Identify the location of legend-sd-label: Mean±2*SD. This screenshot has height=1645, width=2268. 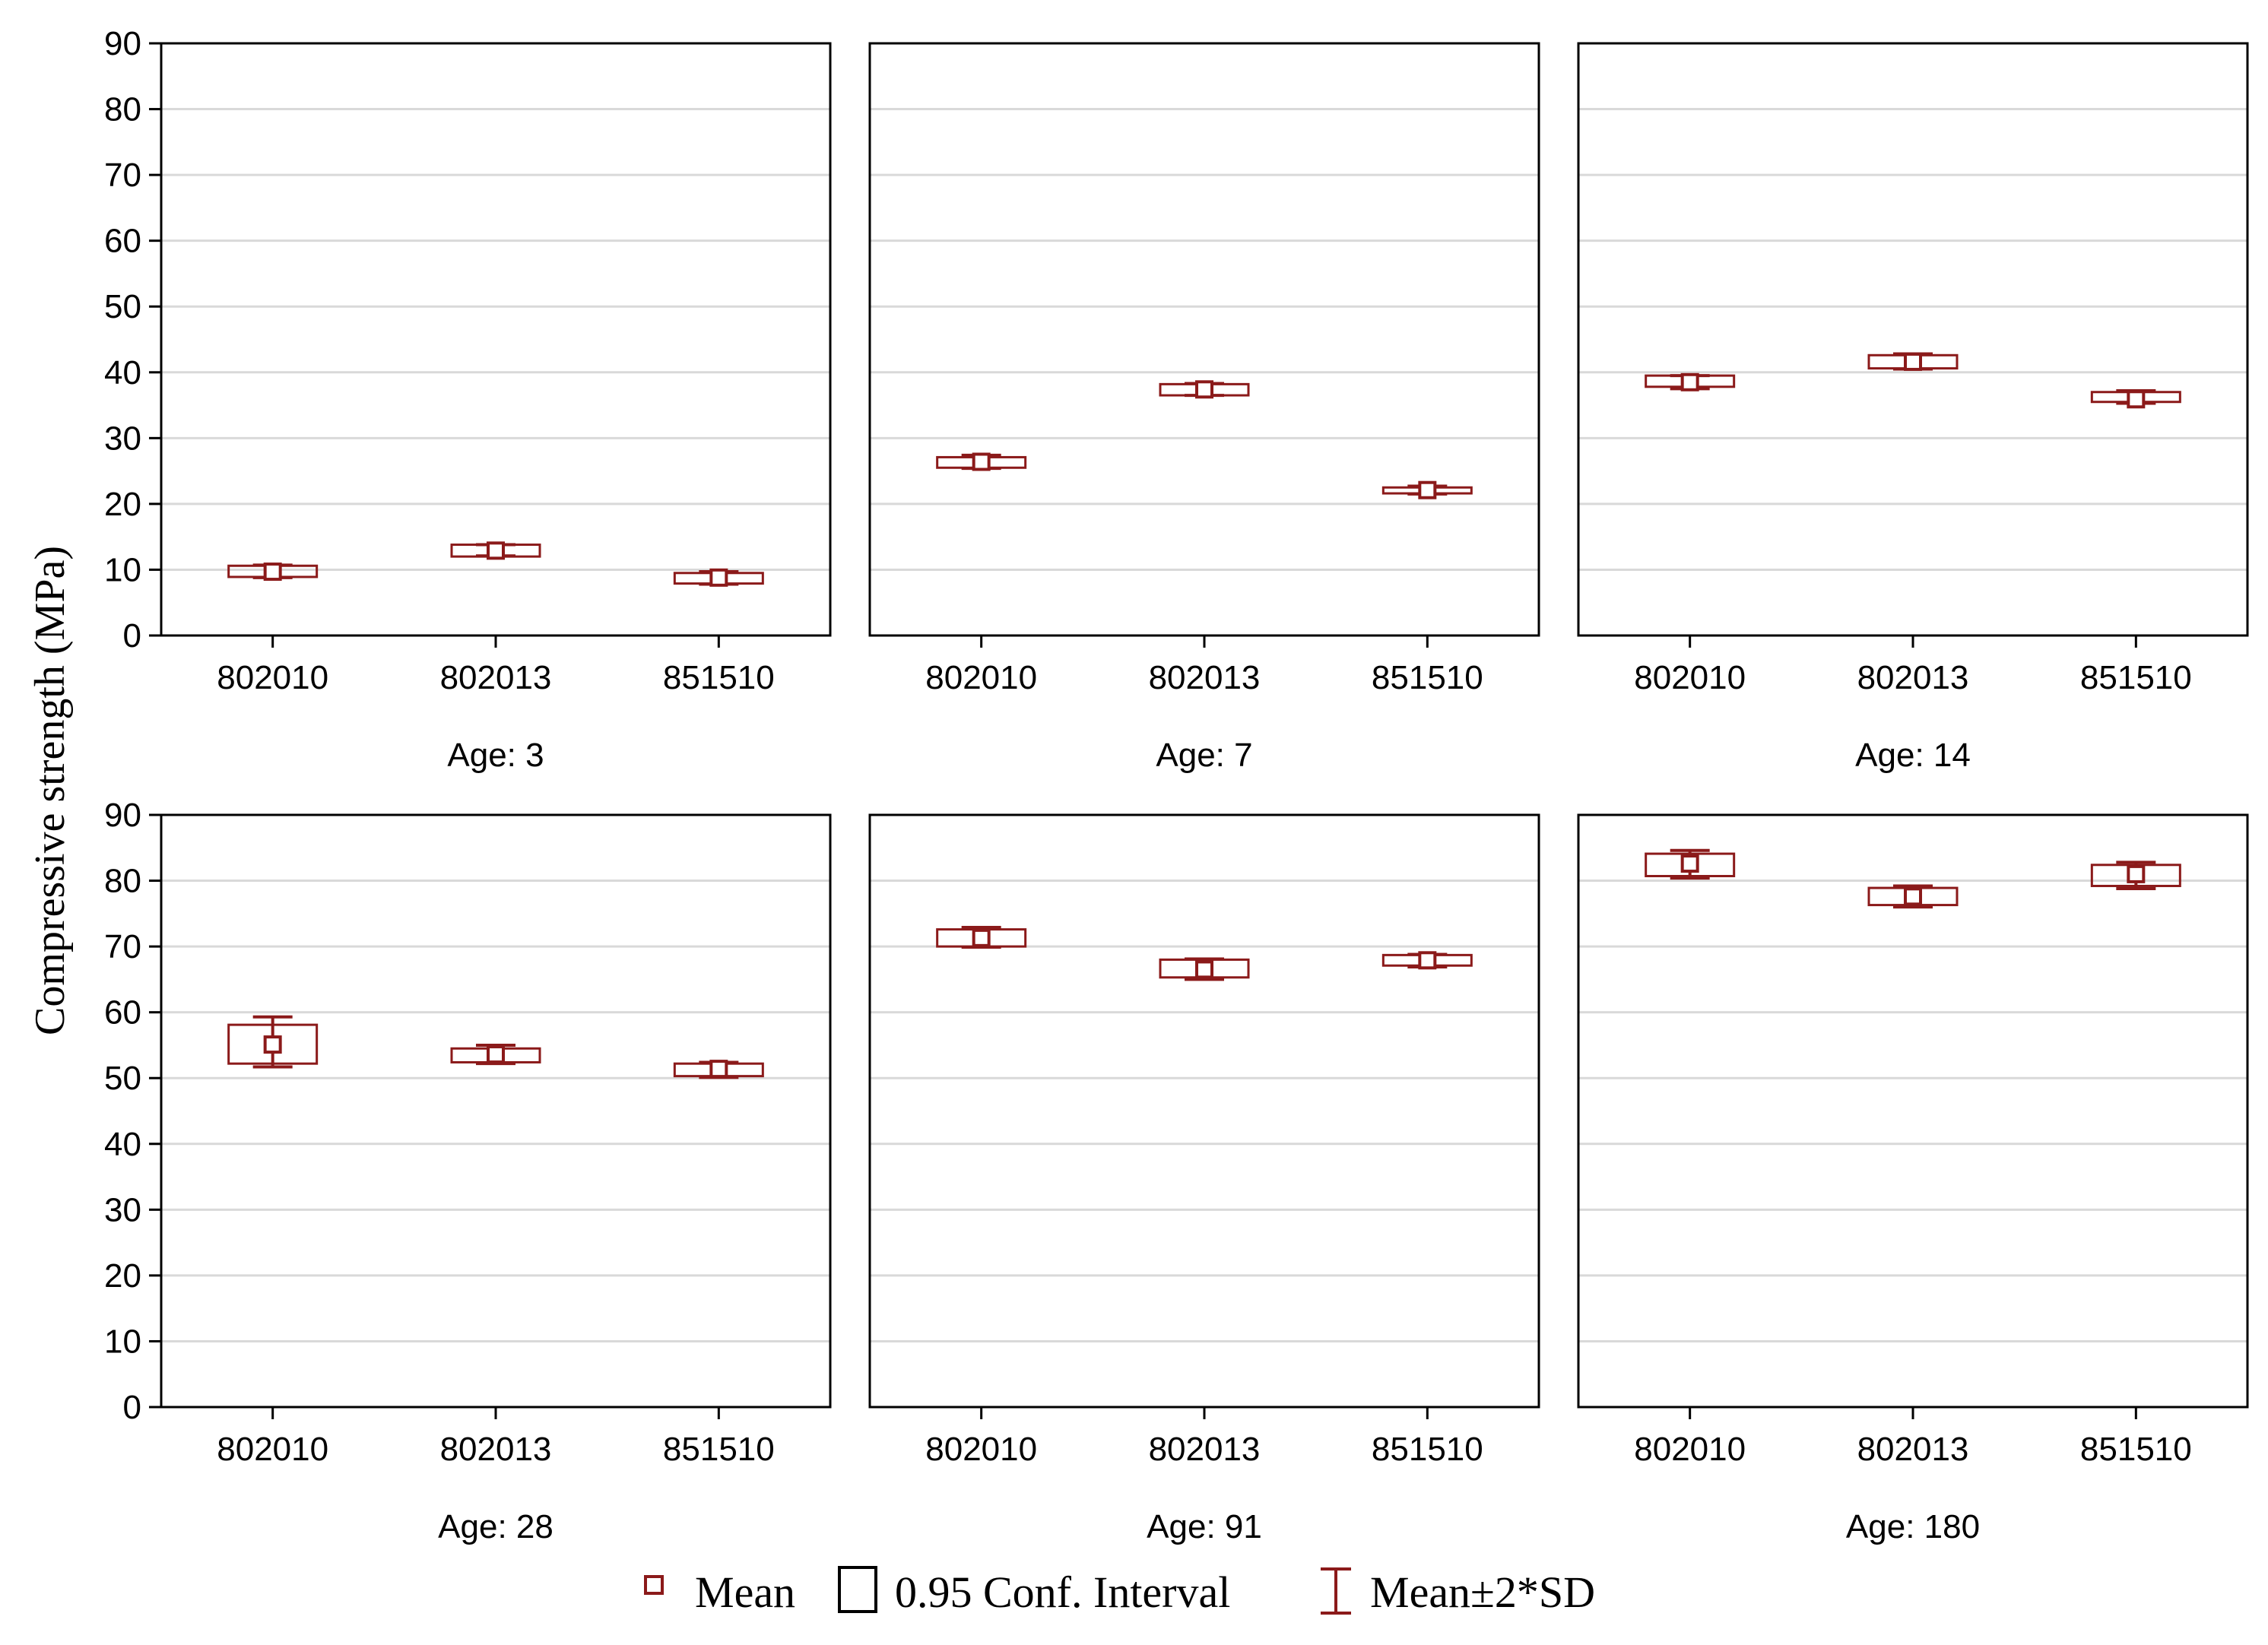
(1482, 1592).